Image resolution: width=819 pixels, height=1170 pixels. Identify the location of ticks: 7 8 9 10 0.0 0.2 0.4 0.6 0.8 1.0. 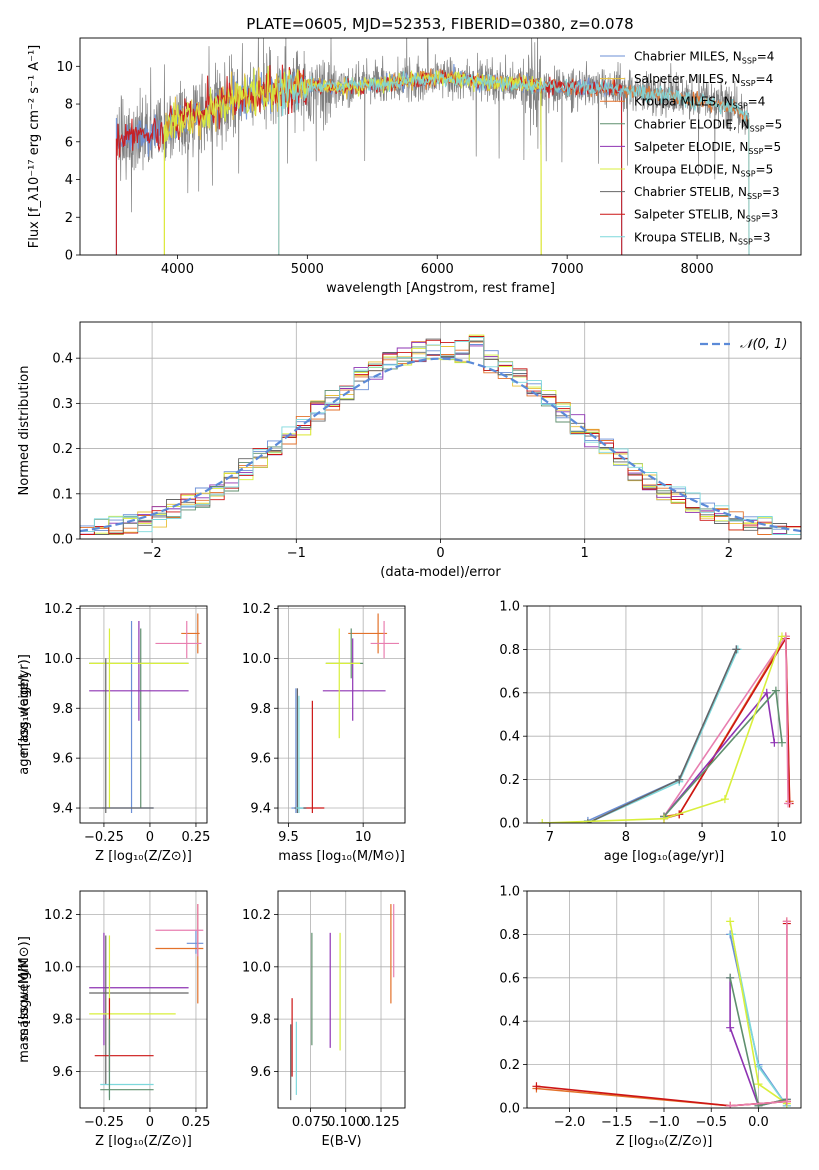
(642, 723).